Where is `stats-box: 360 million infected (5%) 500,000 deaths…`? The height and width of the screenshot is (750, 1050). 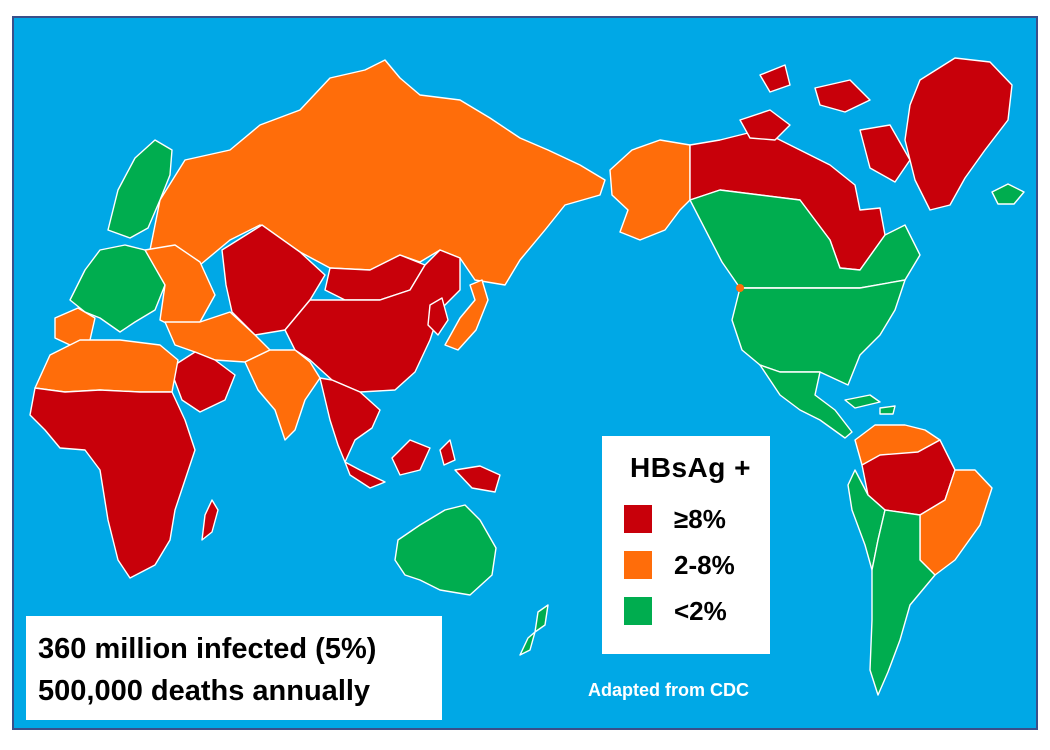
stats-box: 360 million infected (5%) 500,000 deaths… is located at coordinates (234, 668).